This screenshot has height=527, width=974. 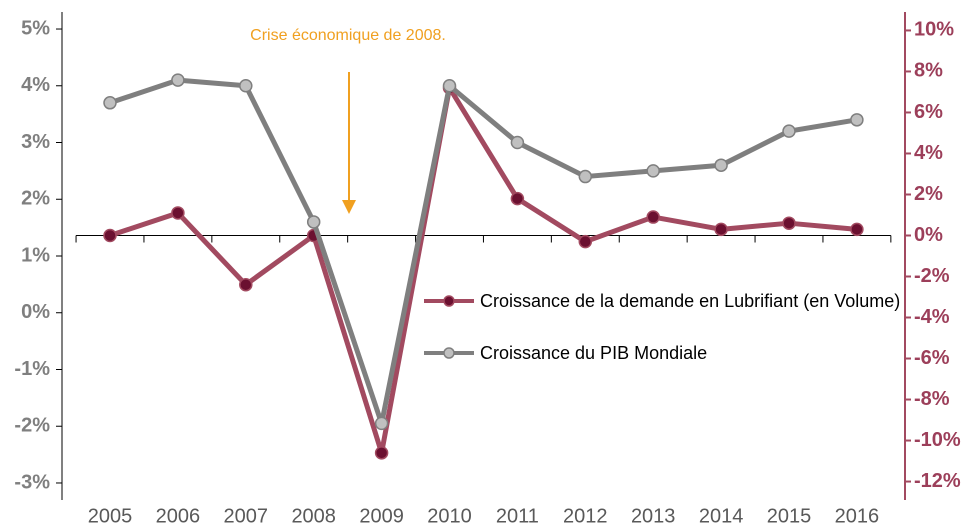 What do you see at coordinates (35, 312) in the screenshot?
I see `y-tick-label: 0%` at bounding box center [35, 312].